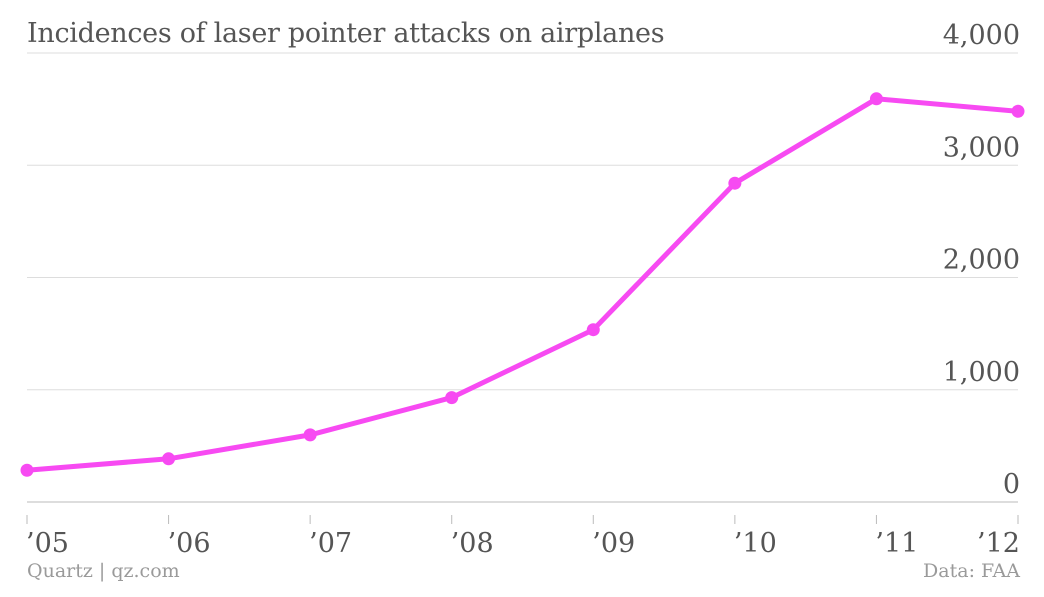  Describe the element at coordinates (981, 147) in the screenshot. I see `y-tick-label: 3,000` at that location.